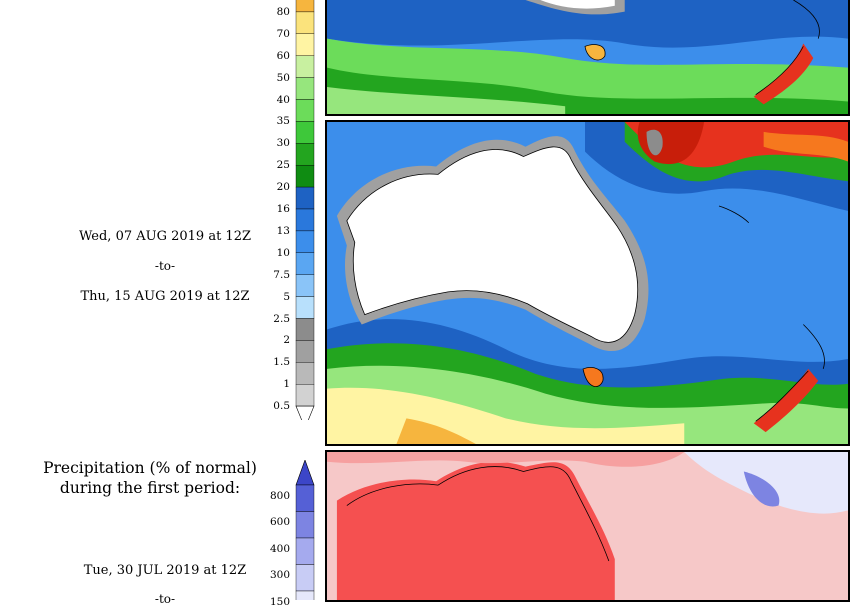 This screenshot has width=850, height=608. Describe the element at coordinates (279, 575) in the screenshot. I see `scale-tick-label: 300` at that location.